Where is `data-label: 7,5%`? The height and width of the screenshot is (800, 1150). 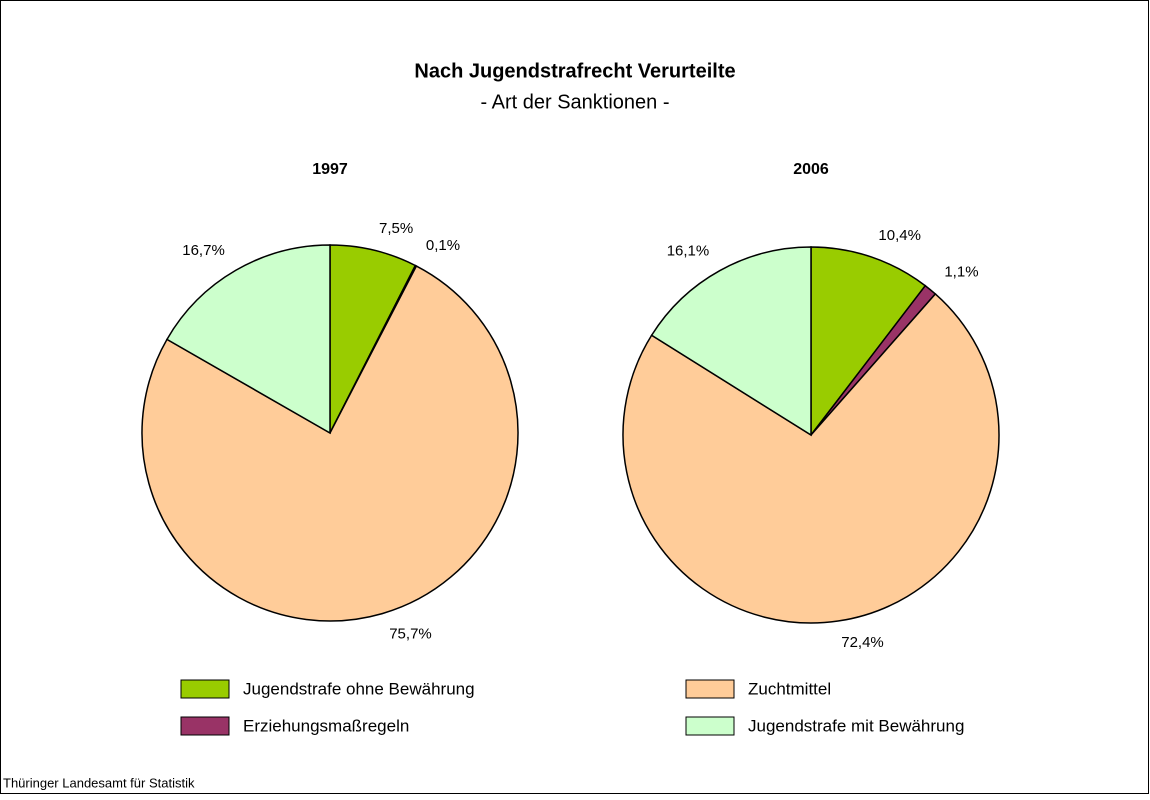 data-label: 7,5% is located at coordinates (396, 228).